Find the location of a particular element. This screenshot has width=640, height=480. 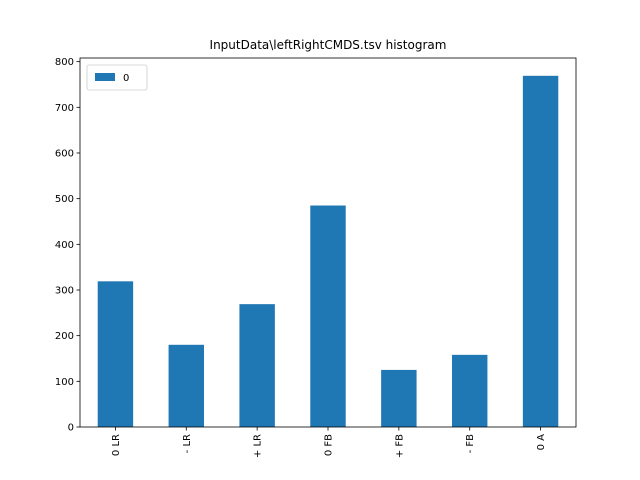

y-tick-label: 700 is located at coordinates (64, 108).